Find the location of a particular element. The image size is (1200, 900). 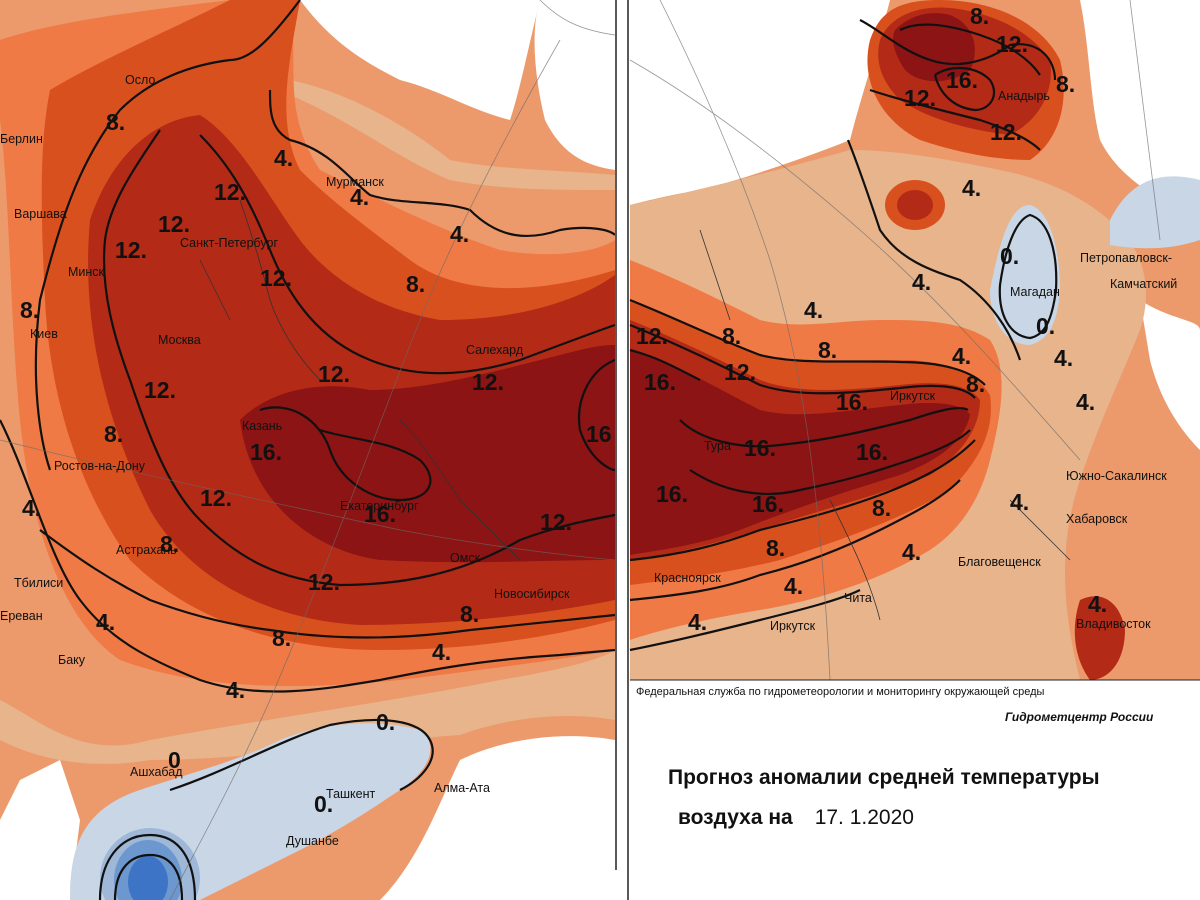

isoline-12-north is located at coordinates (407, 254).